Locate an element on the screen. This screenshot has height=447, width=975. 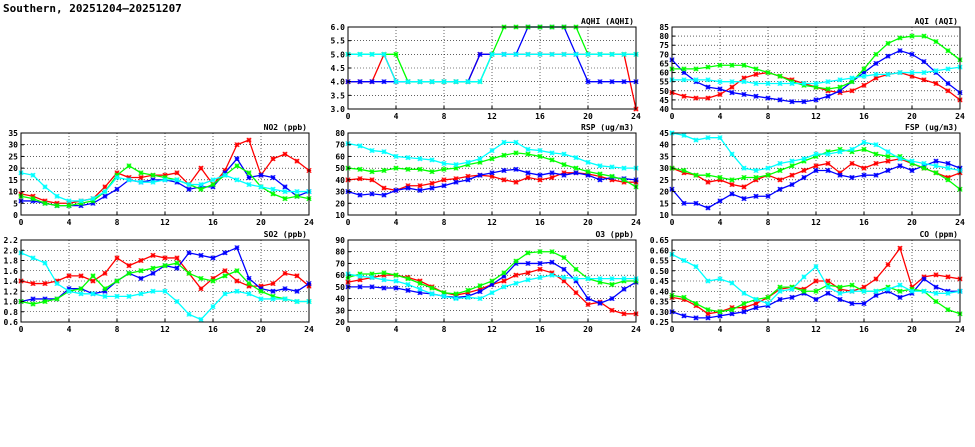
x-tick-label: 12 is located at coordinates (492, 222).